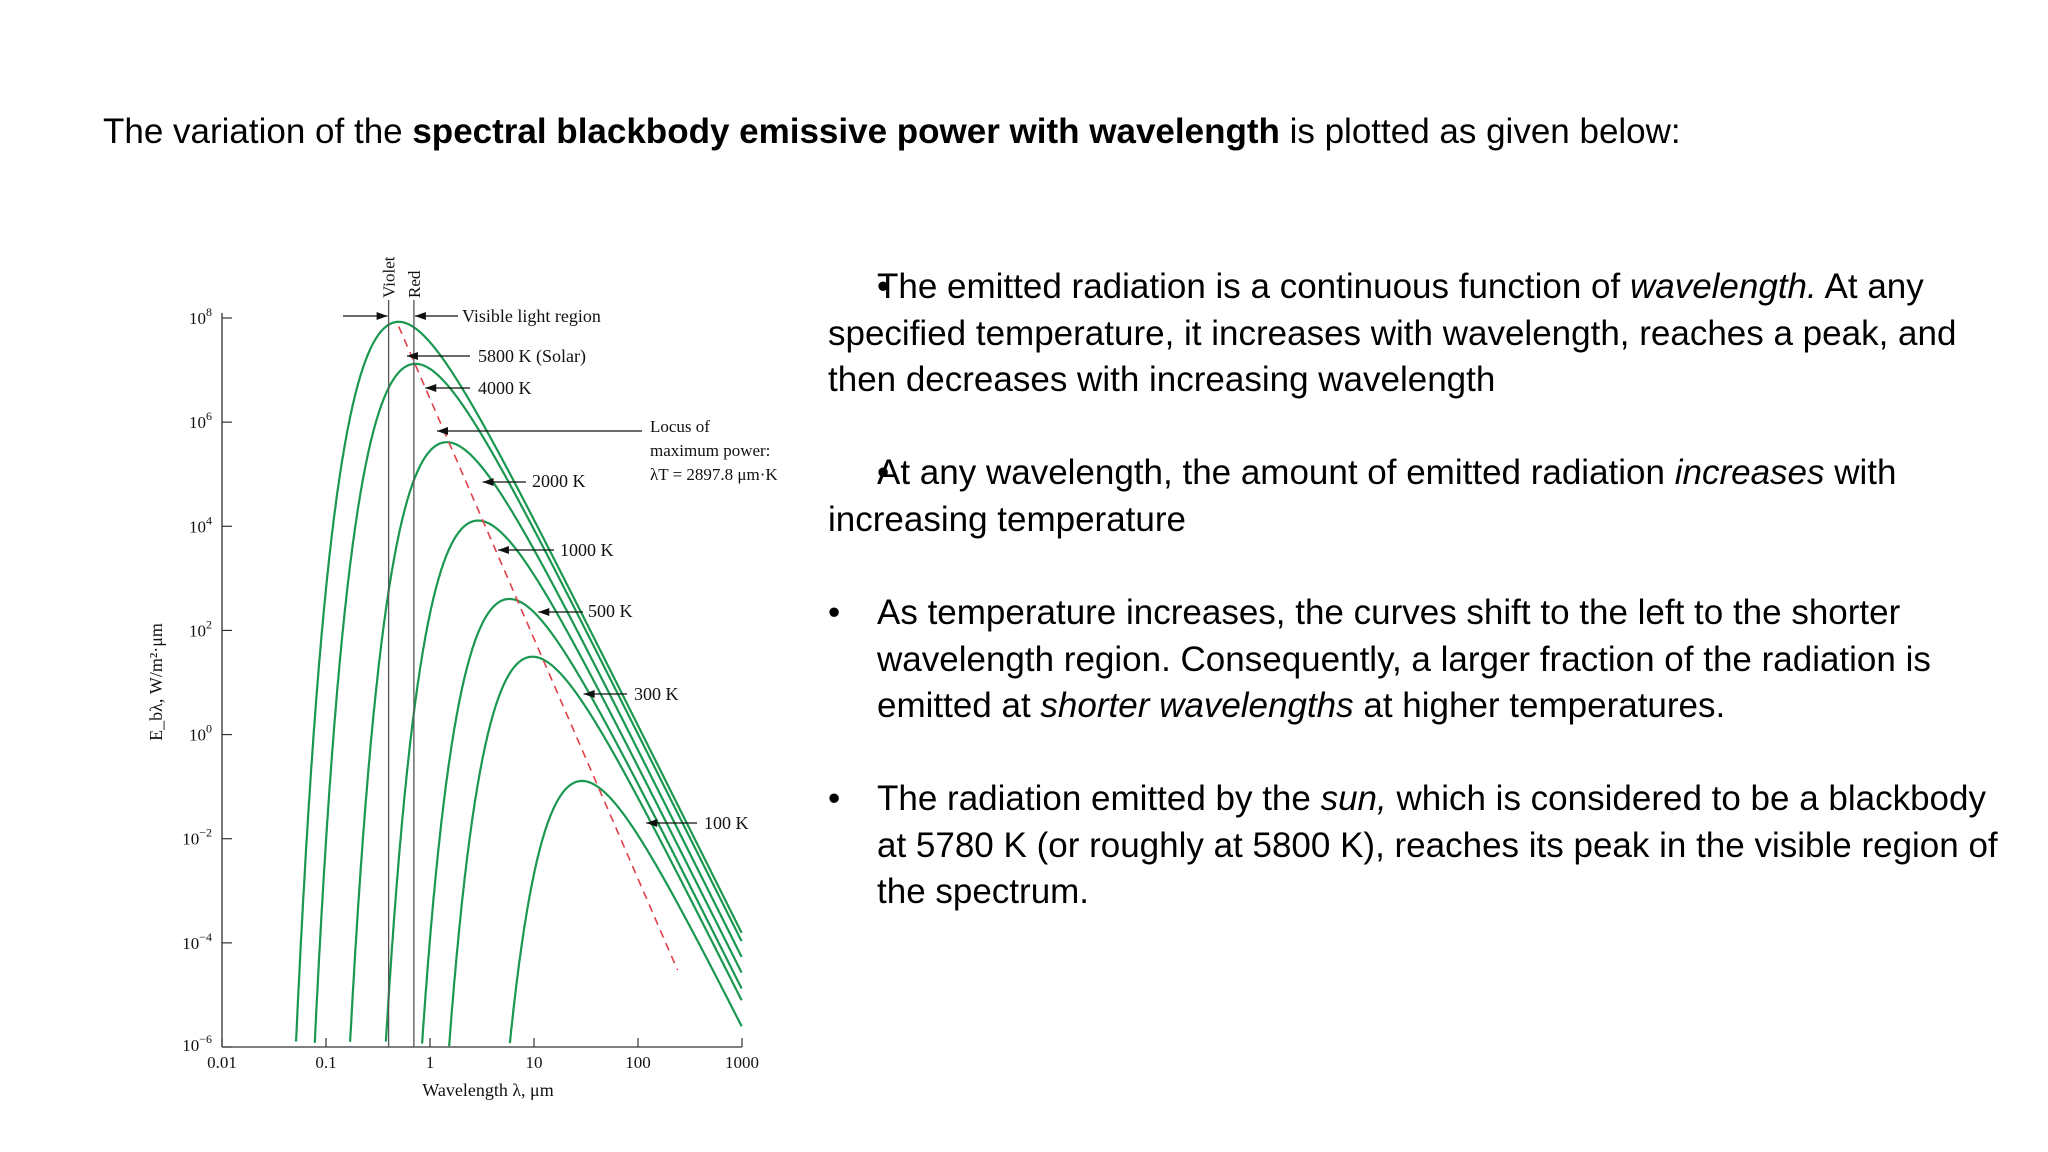  I want to click on x-tick-label: 0.1, so click(325, 1062).